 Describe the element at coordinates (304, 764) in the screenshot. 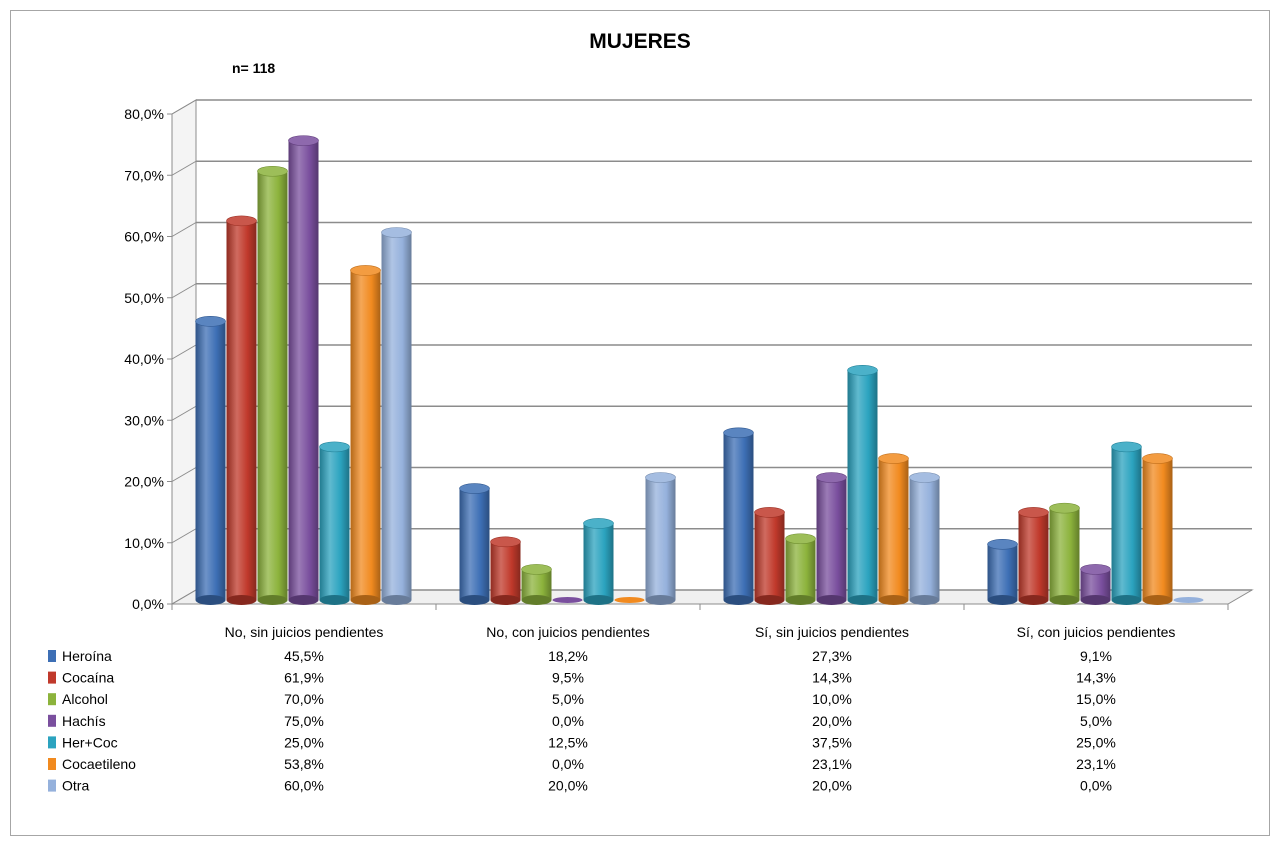

I see `data-label: 53,8%` at that location.